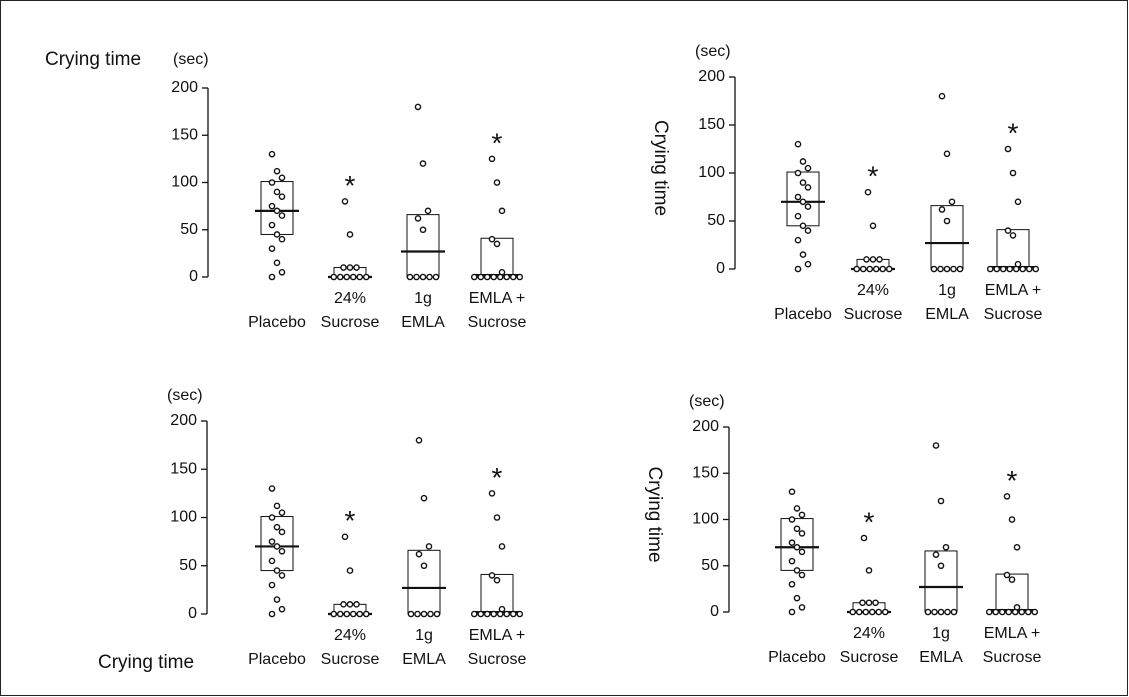 Image resolution: width=1129 pixels, height=697 pixels. What do you see at coordinates (797, 657) in the screenshot?
I see `x-tick-label: Placebo` at bounding box center [797, 657].